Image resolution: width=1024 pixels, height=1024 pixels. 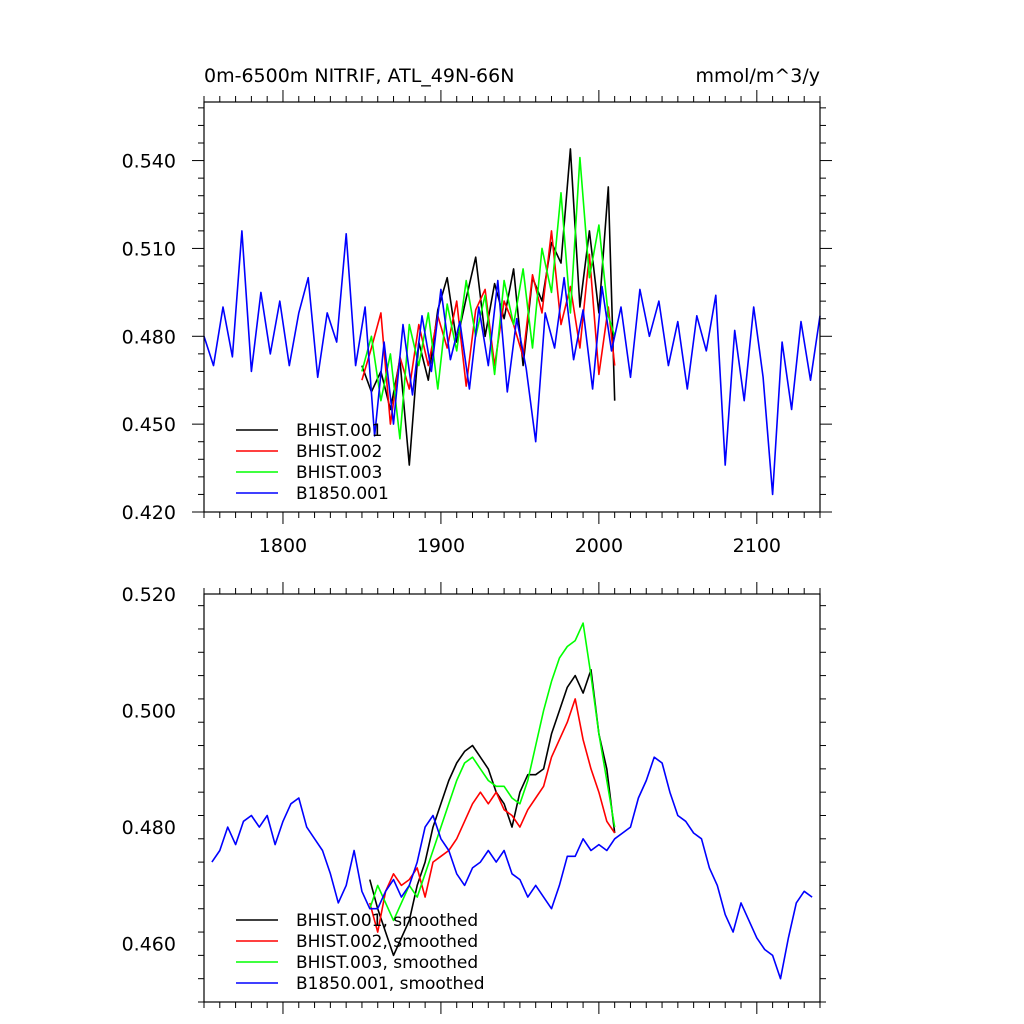 What do you see at coordinates (149, 595) in the screenshot?
I see `y-tick-label: 0.520` at bounding box center [149, 595].